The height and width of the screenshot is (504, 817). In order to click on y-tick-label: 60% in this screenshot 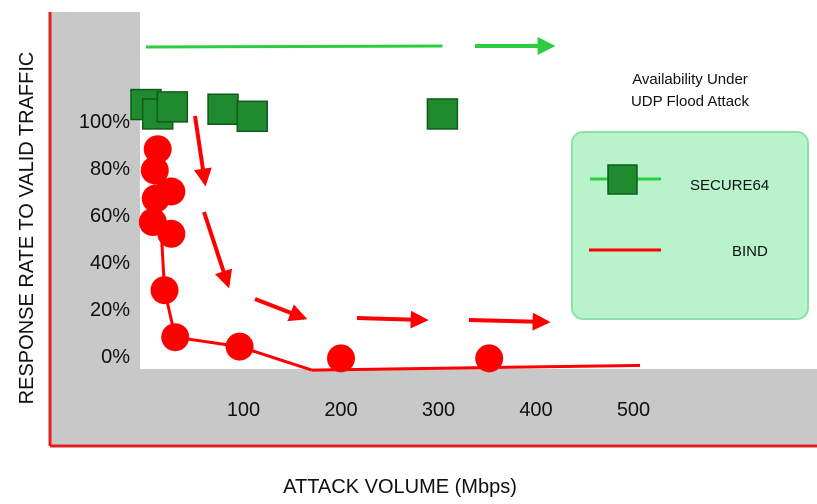, I will do `click(110, 216)`.